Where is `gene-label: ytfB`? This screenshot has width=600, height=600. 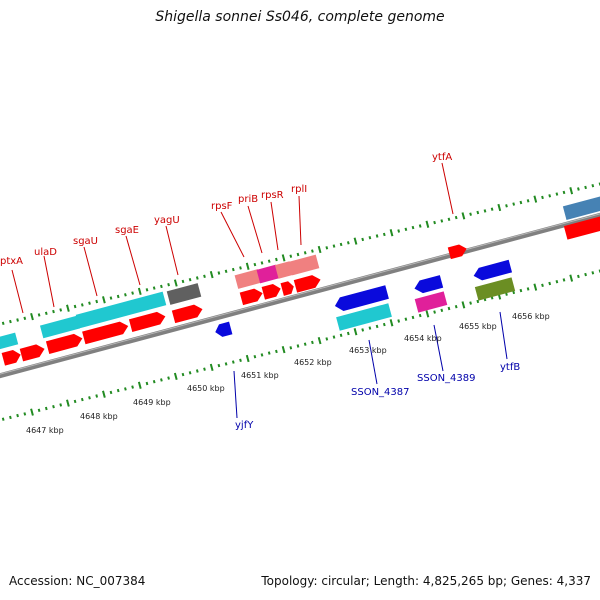 gene-label: ytfB is located at coordinates (510, 367).